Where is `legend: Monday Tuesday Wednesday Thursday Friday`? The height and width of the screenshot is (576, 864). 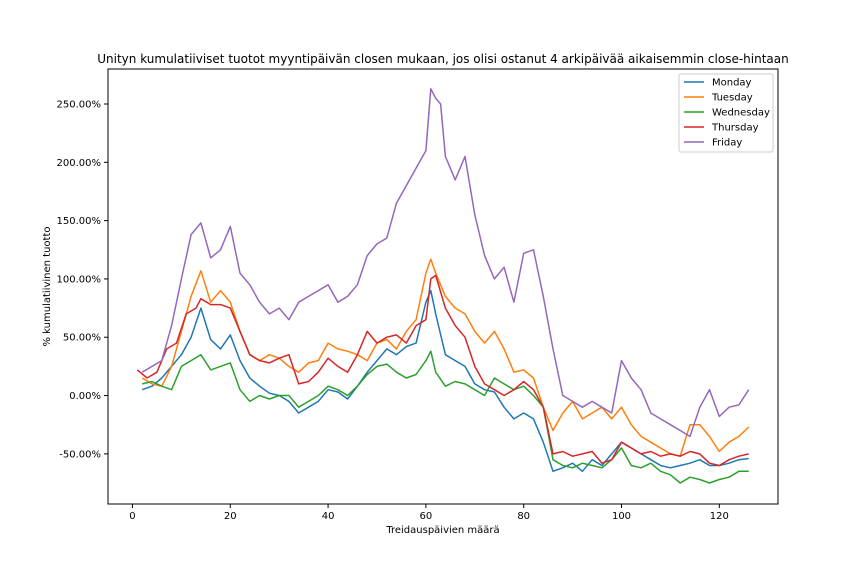
legend: Monday Tuesday Wednesday Thursday Friday is located at coordinates (726, 113).